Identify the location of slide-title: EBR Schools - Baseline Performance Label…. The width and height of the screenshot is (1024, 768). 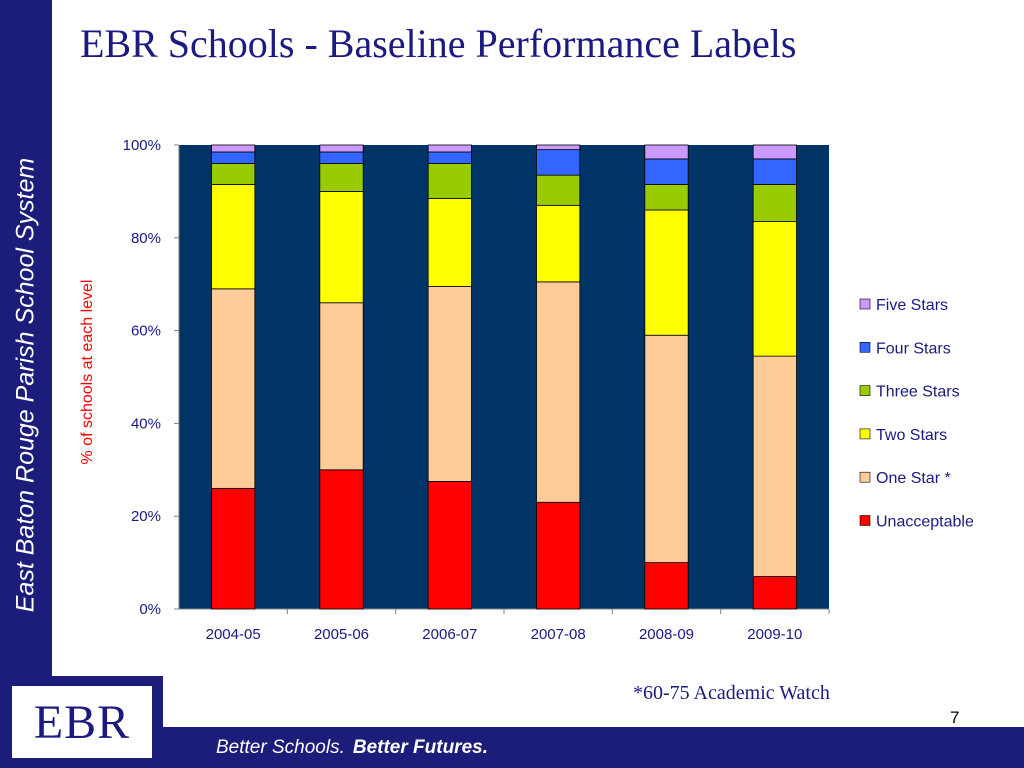
(438, 43).